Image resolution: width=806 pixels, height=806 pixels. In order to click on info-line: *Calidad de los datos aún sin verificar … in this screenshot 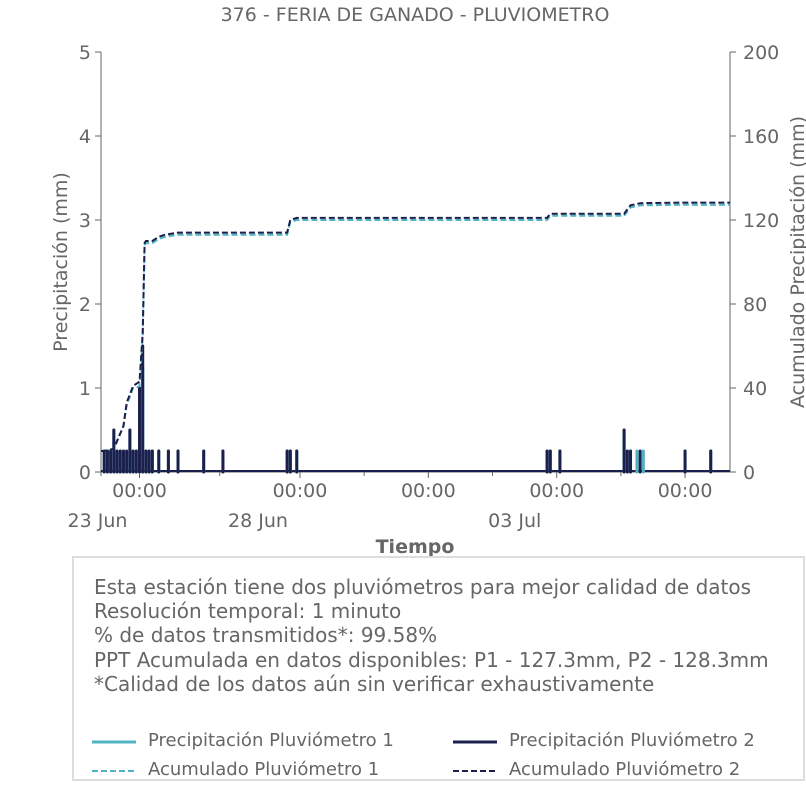, I will do `click(374, 683)`.